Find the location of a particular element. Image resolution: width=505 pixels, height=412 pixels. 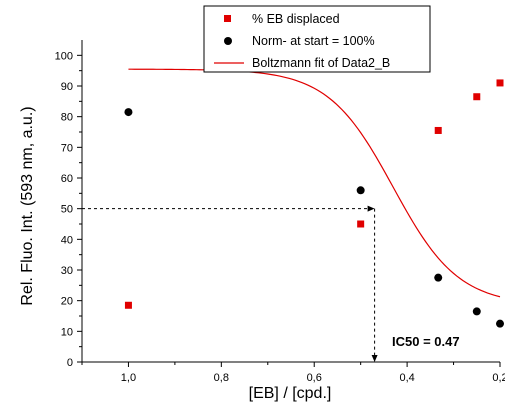

ic50-horizontal-arrowhead is located at coordinates (371, 208).